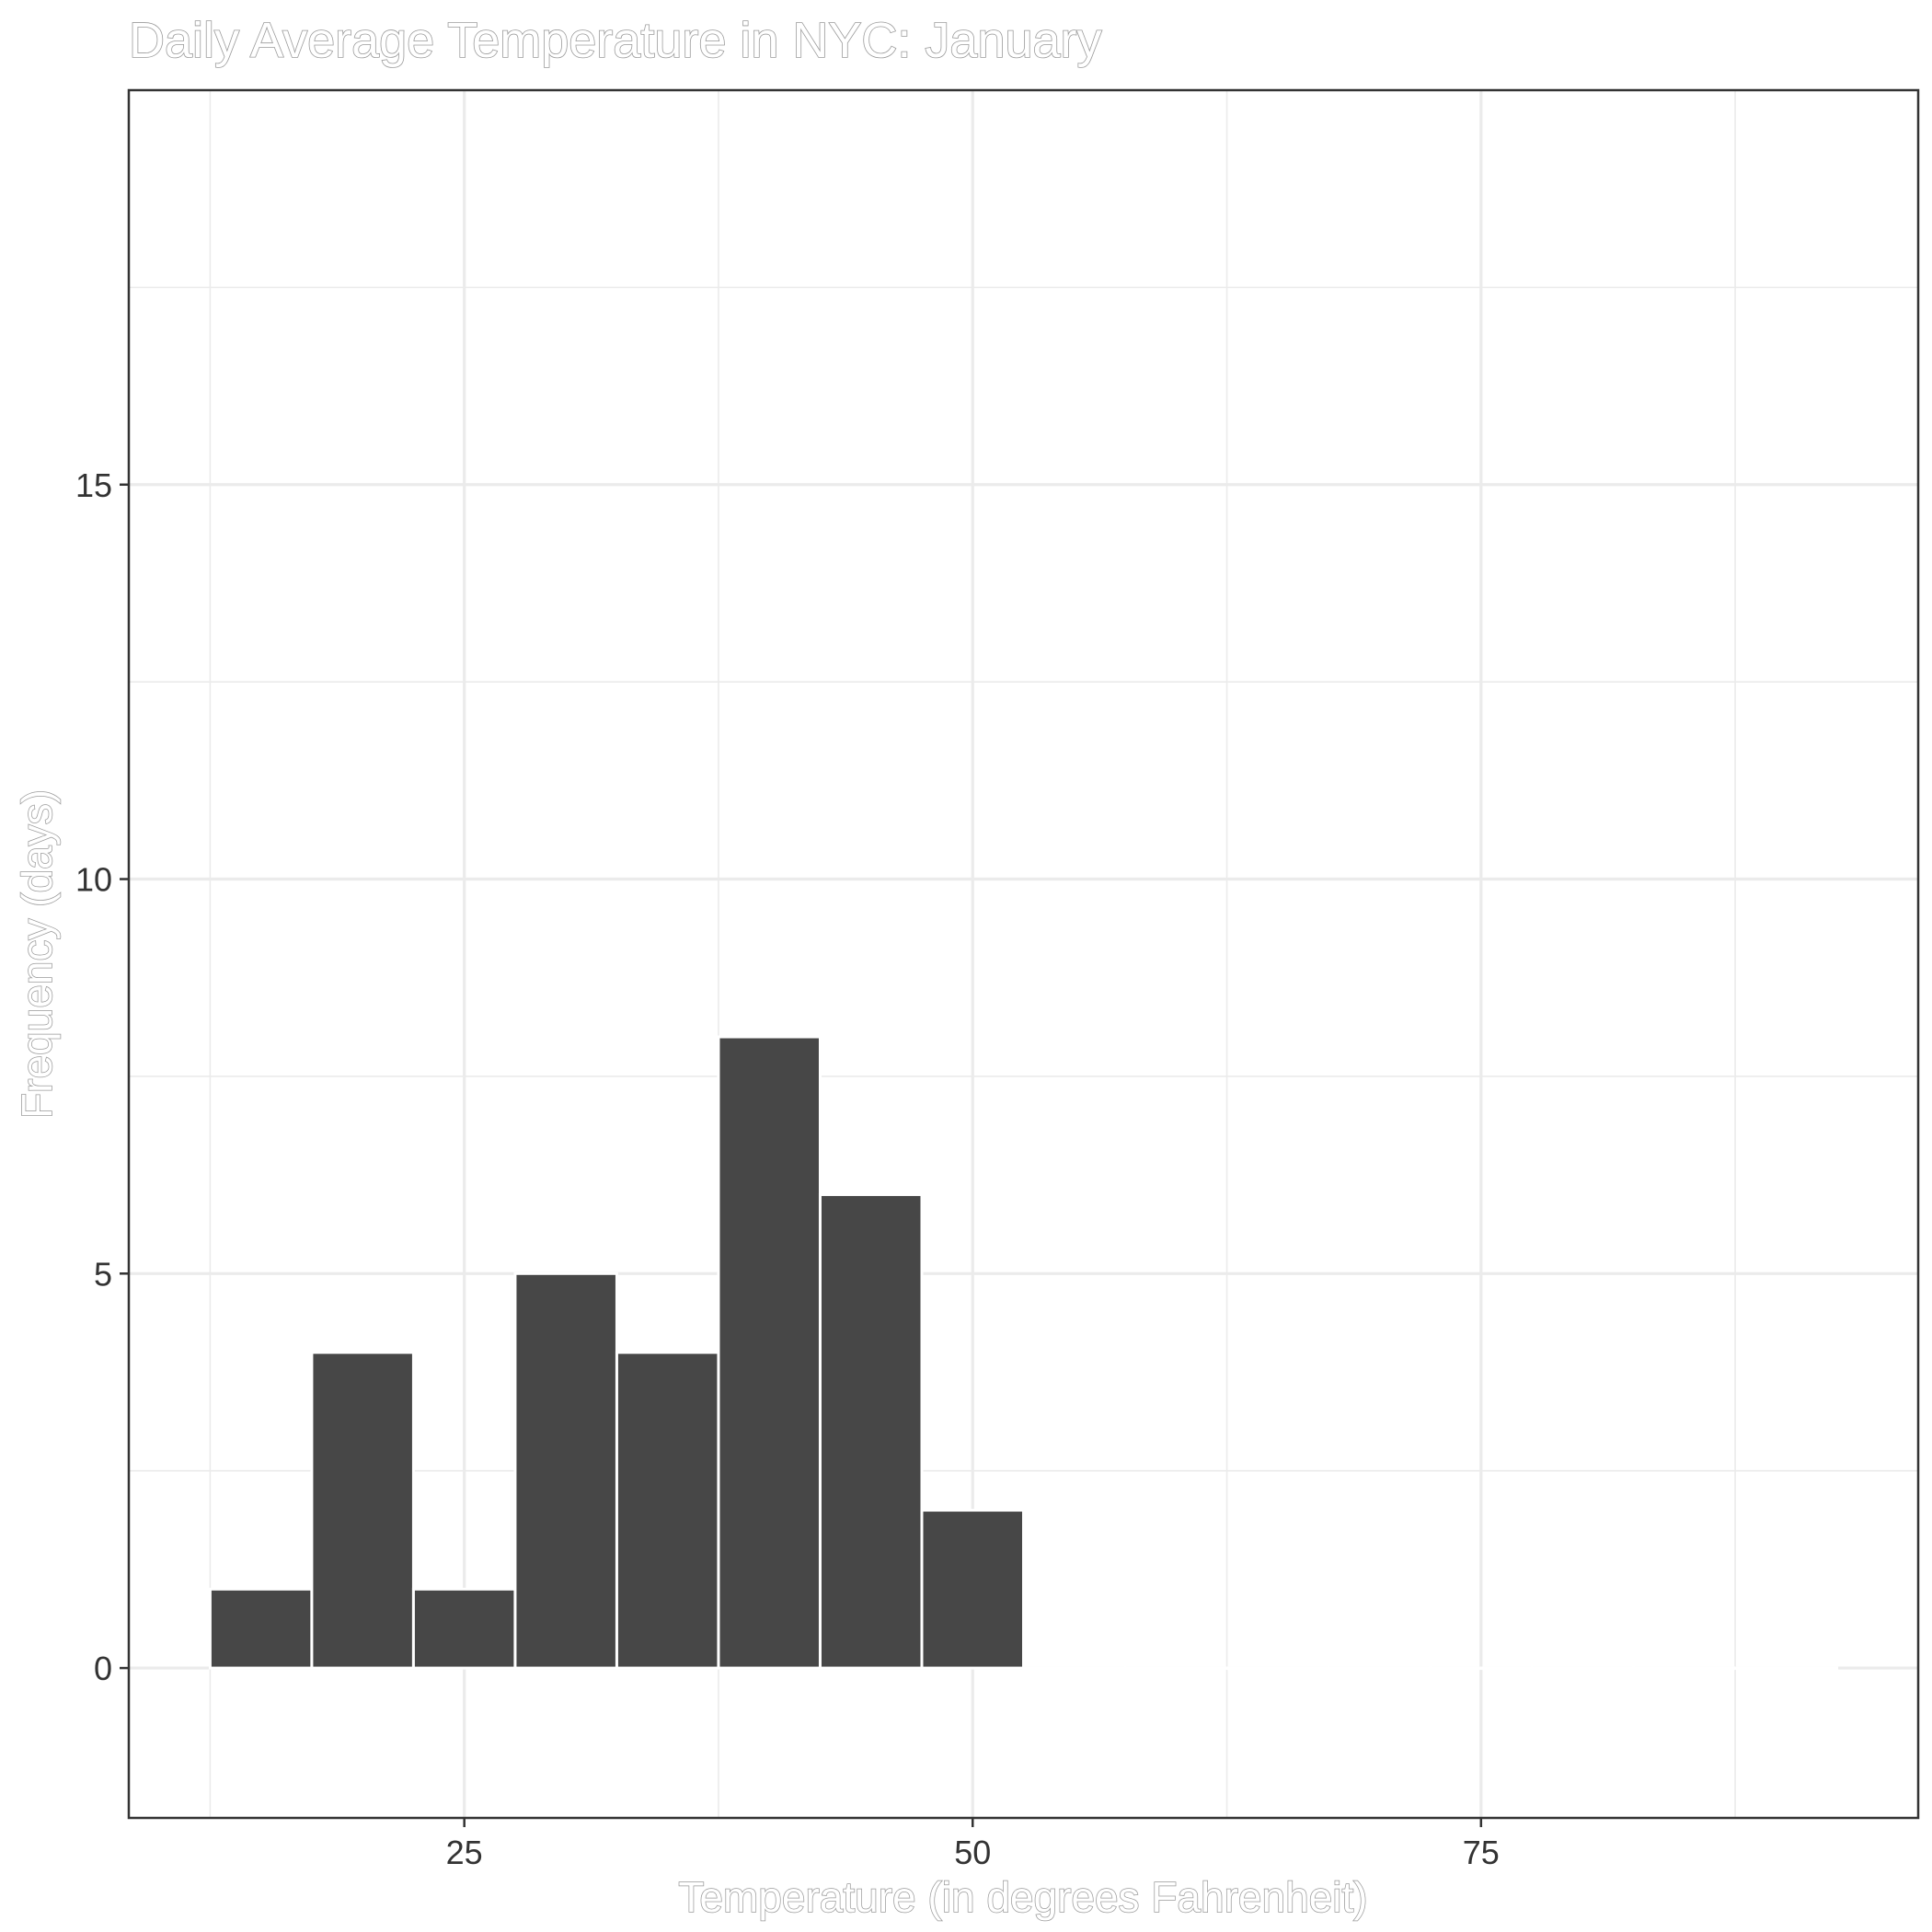  Describe the element at coordinates (102, 1076) in the screenshot. I see `y-axis: 0 5 10 15` at that location.